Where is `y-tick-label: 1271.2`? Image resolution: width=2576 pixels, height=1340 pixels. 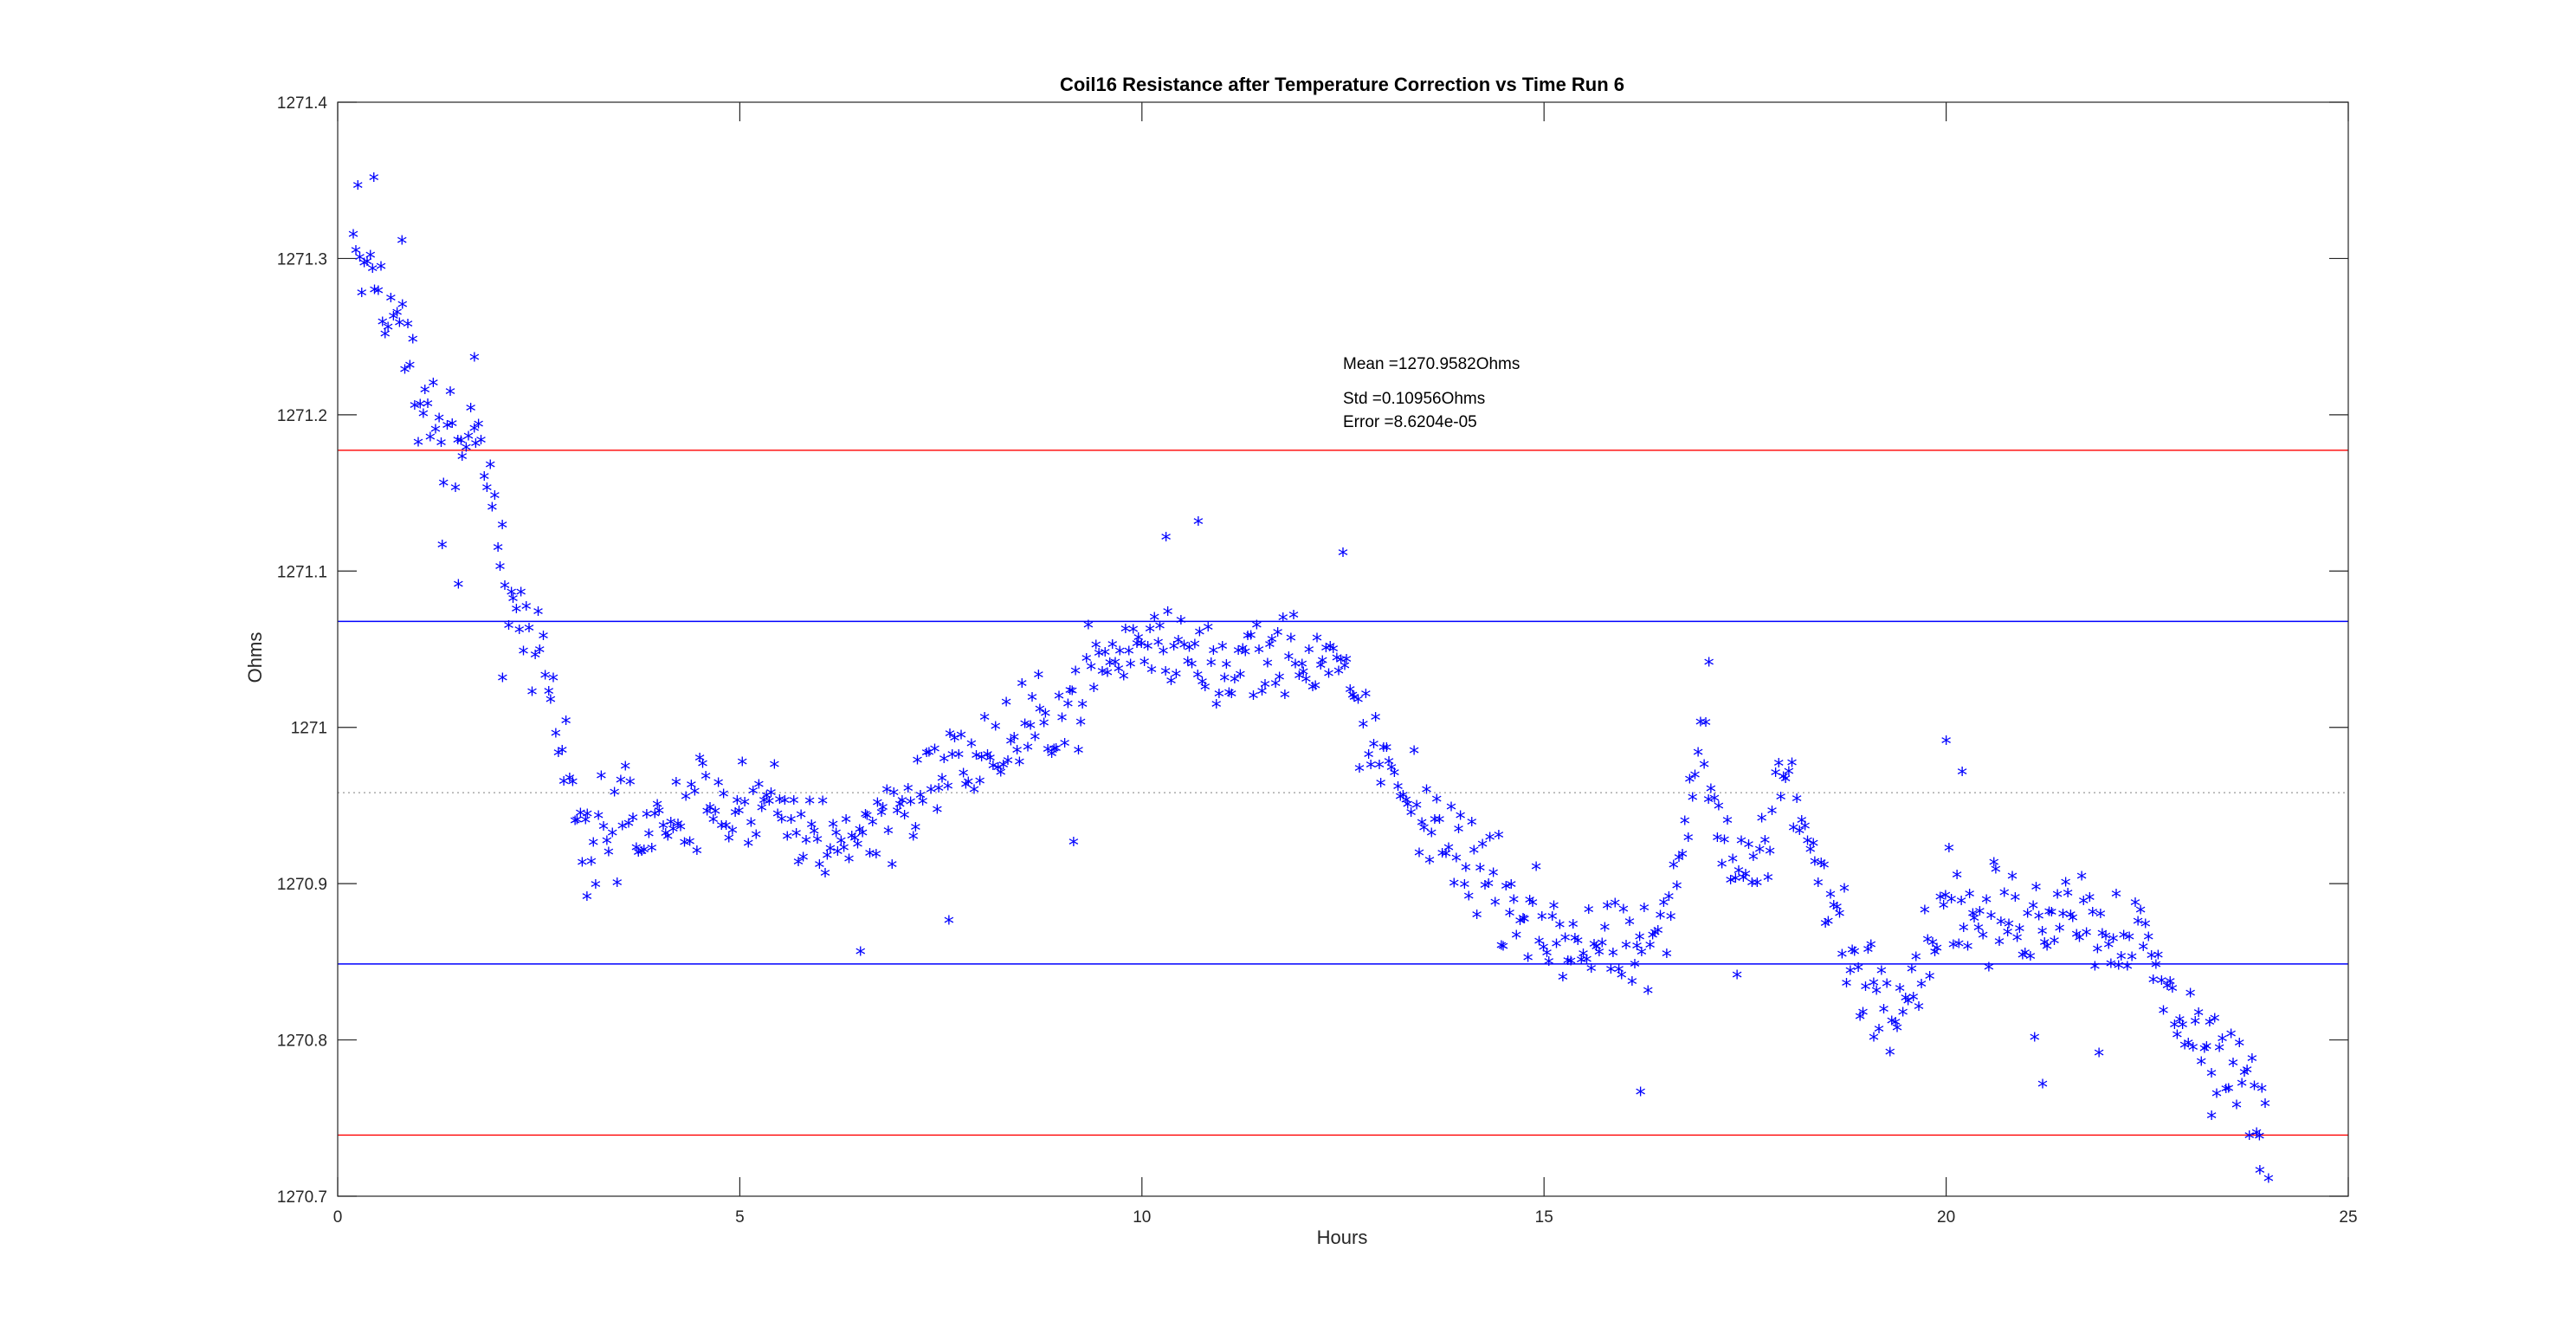 y-tick-label: 1271.2 is located at coordinates (302, 416).